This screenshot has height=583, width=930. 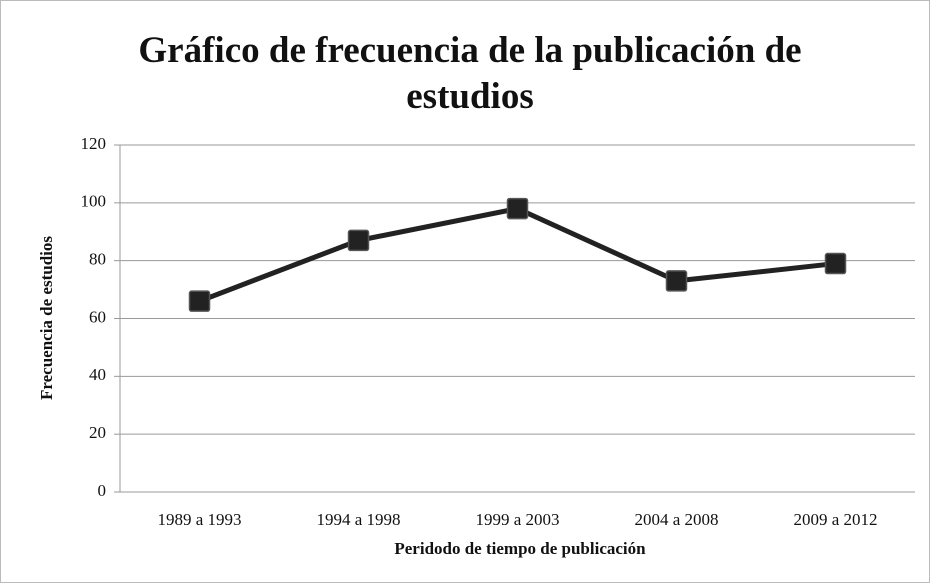 I want to click on y-tick-label: 0, so click(x=102, y=490).